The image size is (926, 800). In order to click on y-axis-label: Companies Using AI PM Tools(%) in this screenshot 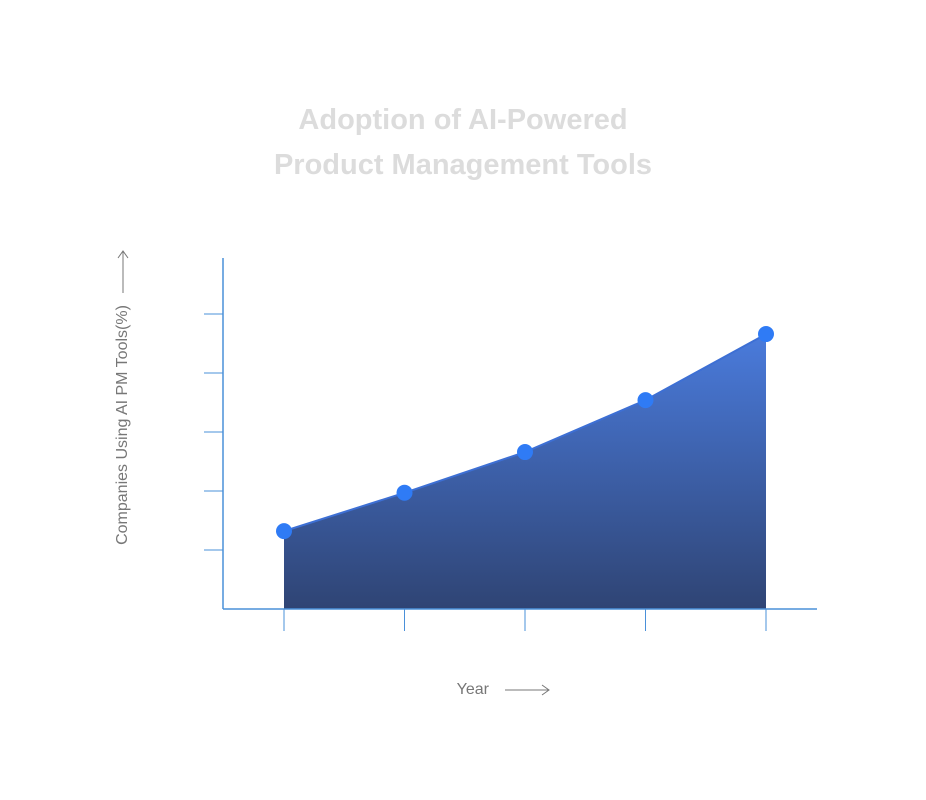, I will do `click(122, 425)`.